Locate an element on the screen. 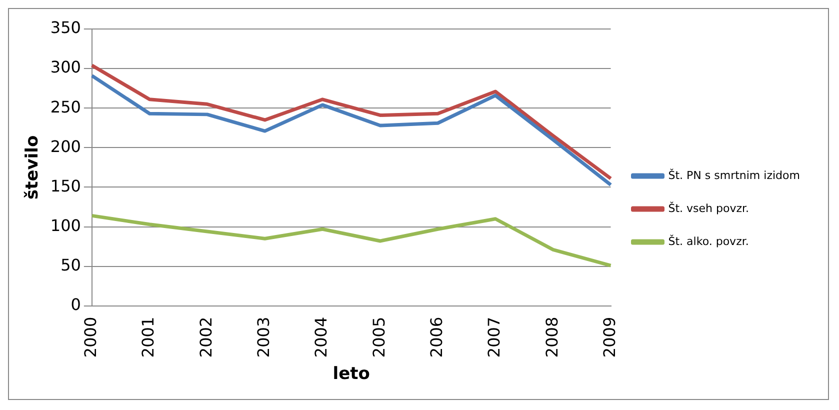 This screenshot has height=410, width=839. legend-label: Št. PN s smrtnim izidom is located at coordinates (734, 175).